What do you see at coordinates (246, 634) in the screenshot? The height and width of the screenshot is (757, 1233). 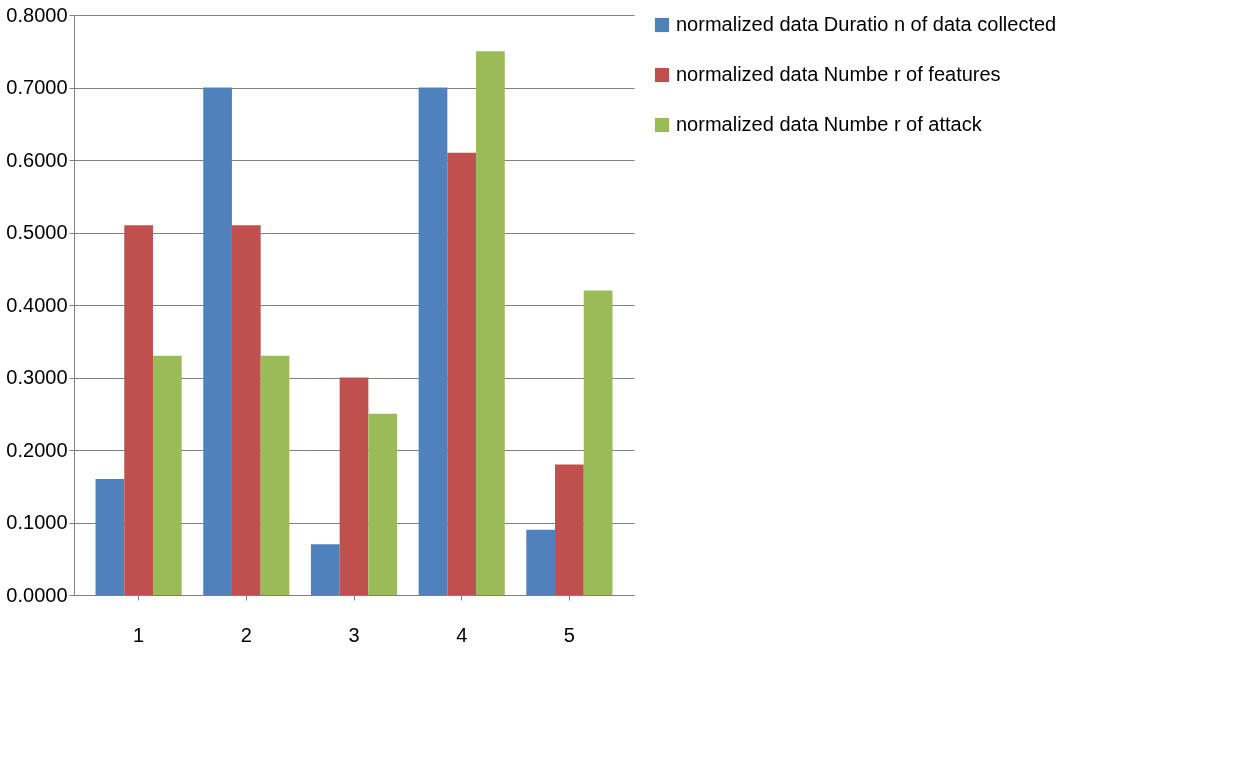 I see `x-tick-label: 2` at bounding box center [246, 634].